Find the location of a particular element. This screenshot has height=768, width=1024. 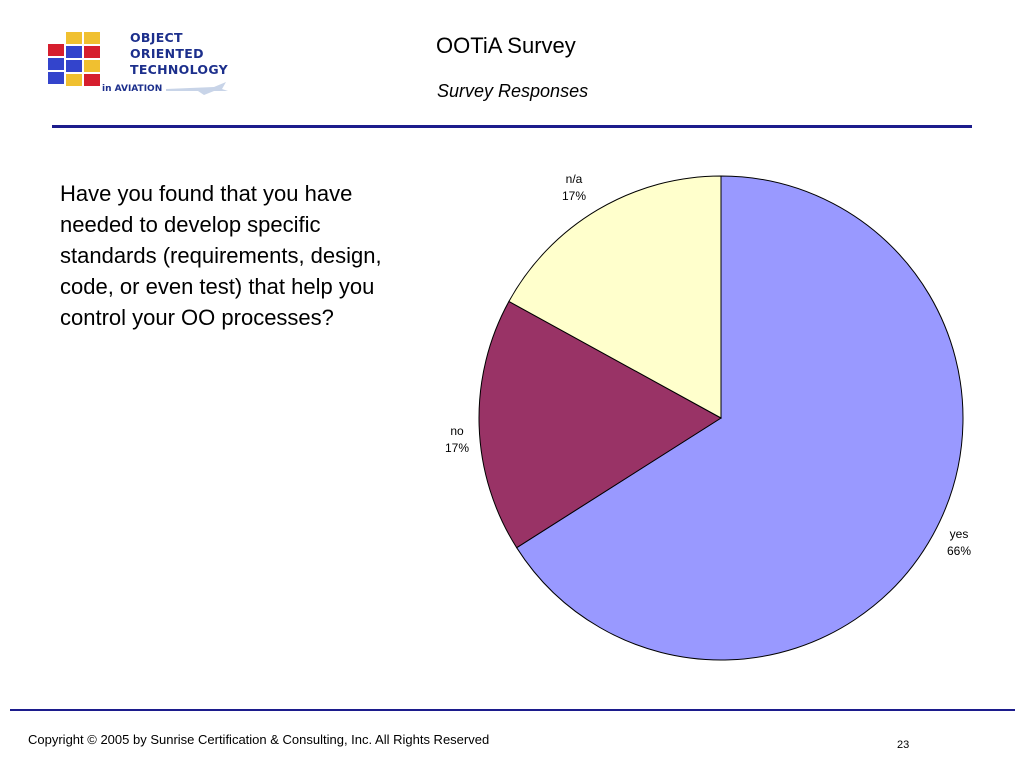

airplane-icon is located at coordinates (197, 88).